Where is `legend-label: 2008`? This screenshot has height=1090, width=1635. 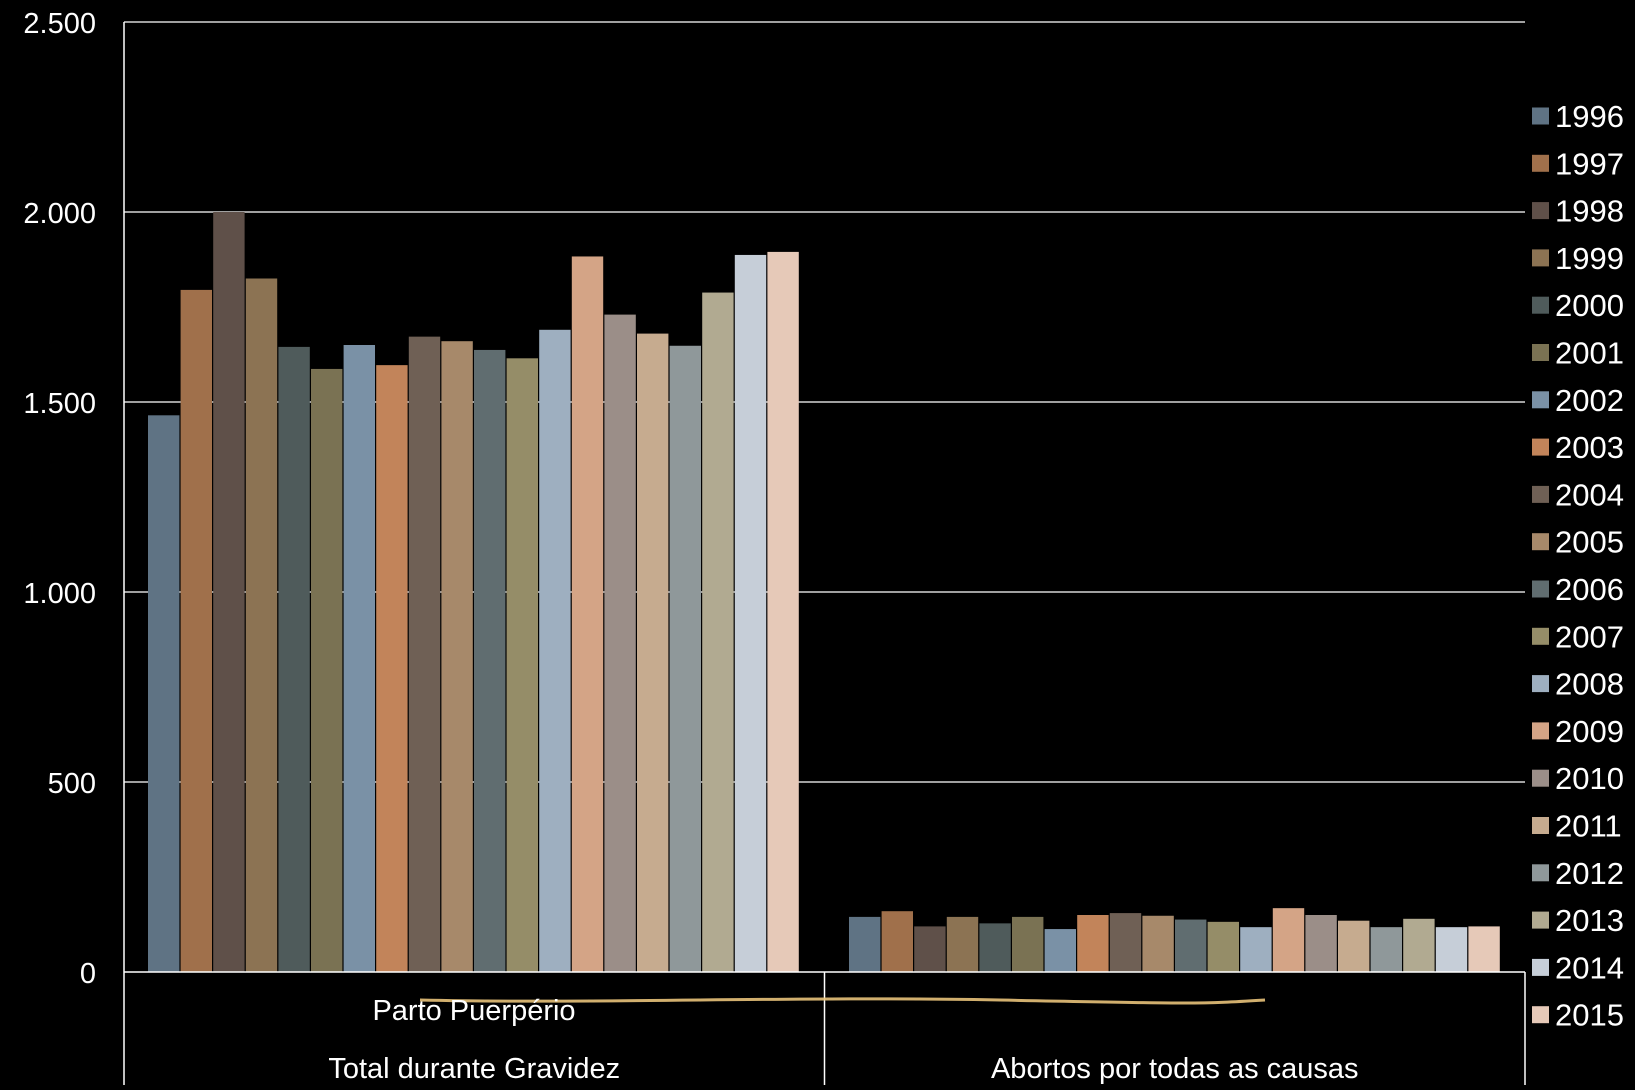 legend-label: 2008 is located at coordinates (1589, 684).